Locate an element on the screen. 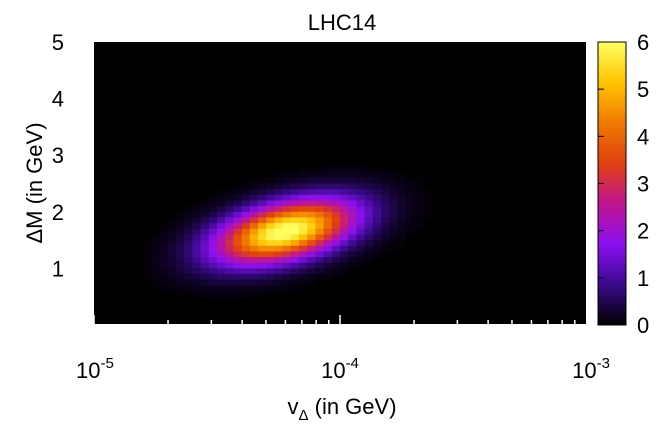  y-tick-label: 1 is located at coordinates (58, 268).